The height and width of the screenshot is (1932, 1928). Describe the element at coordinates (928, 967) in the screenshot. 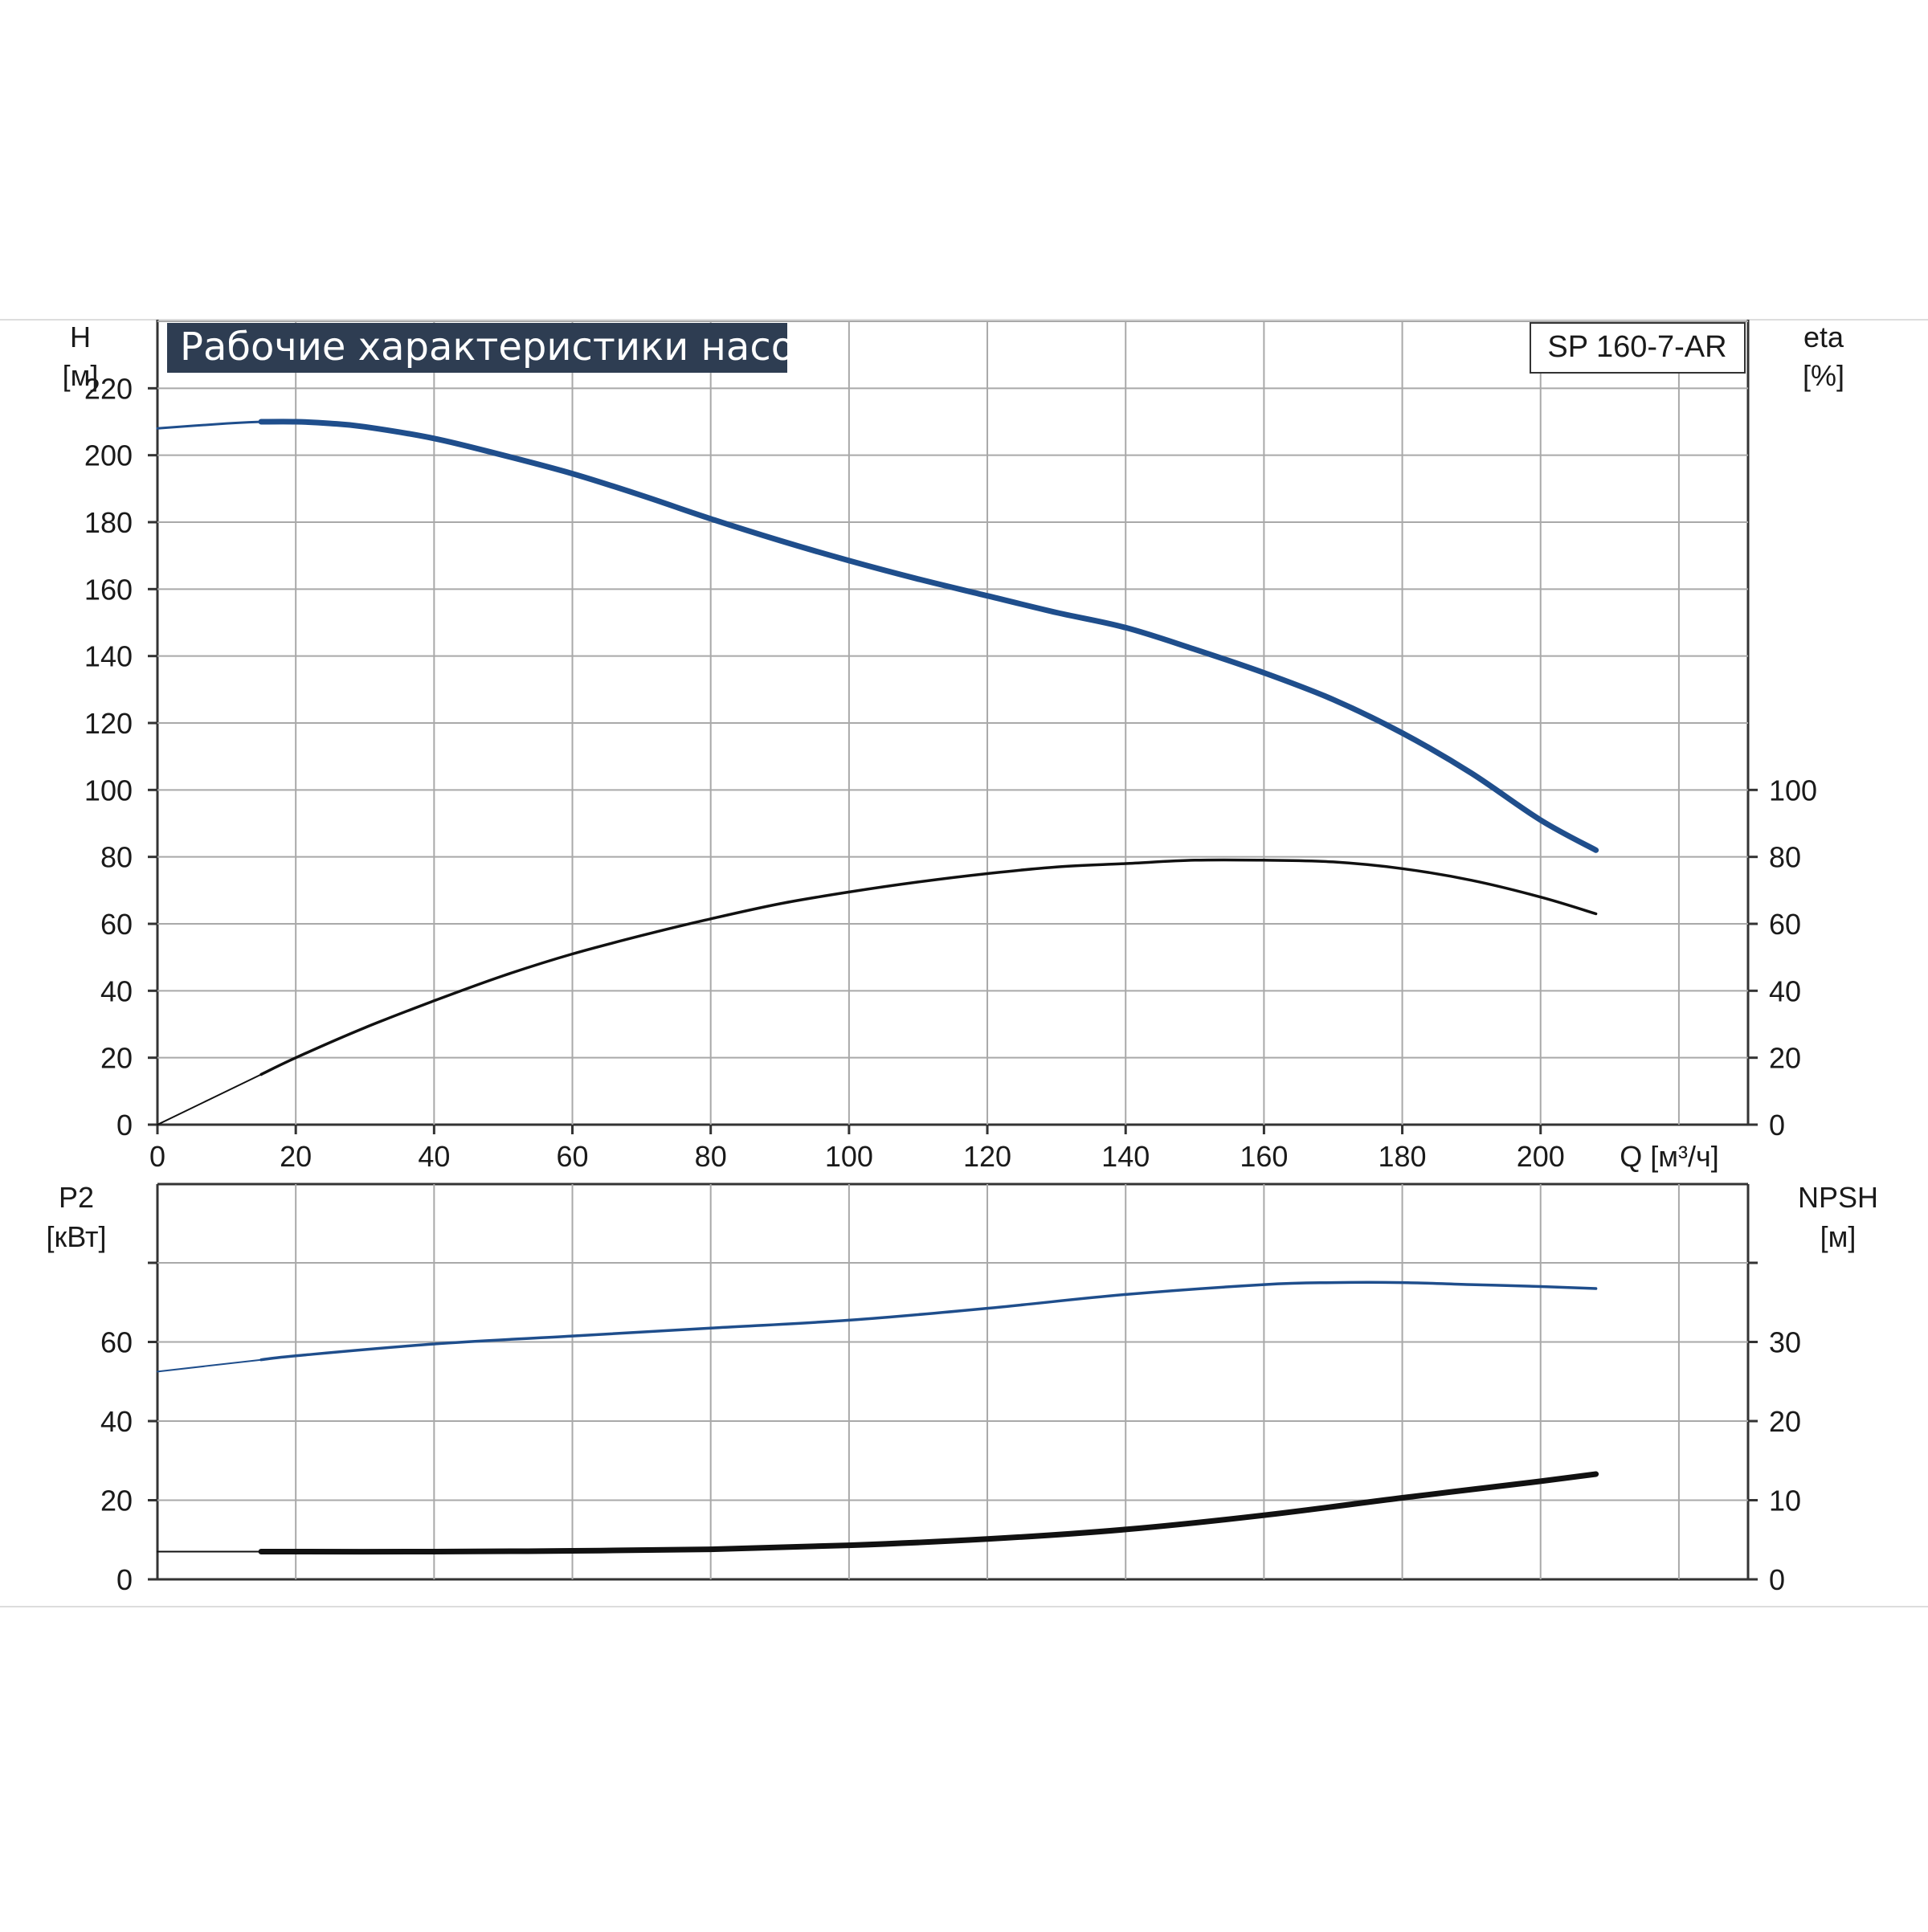

I see `efficiency-eta-curve` at that location.